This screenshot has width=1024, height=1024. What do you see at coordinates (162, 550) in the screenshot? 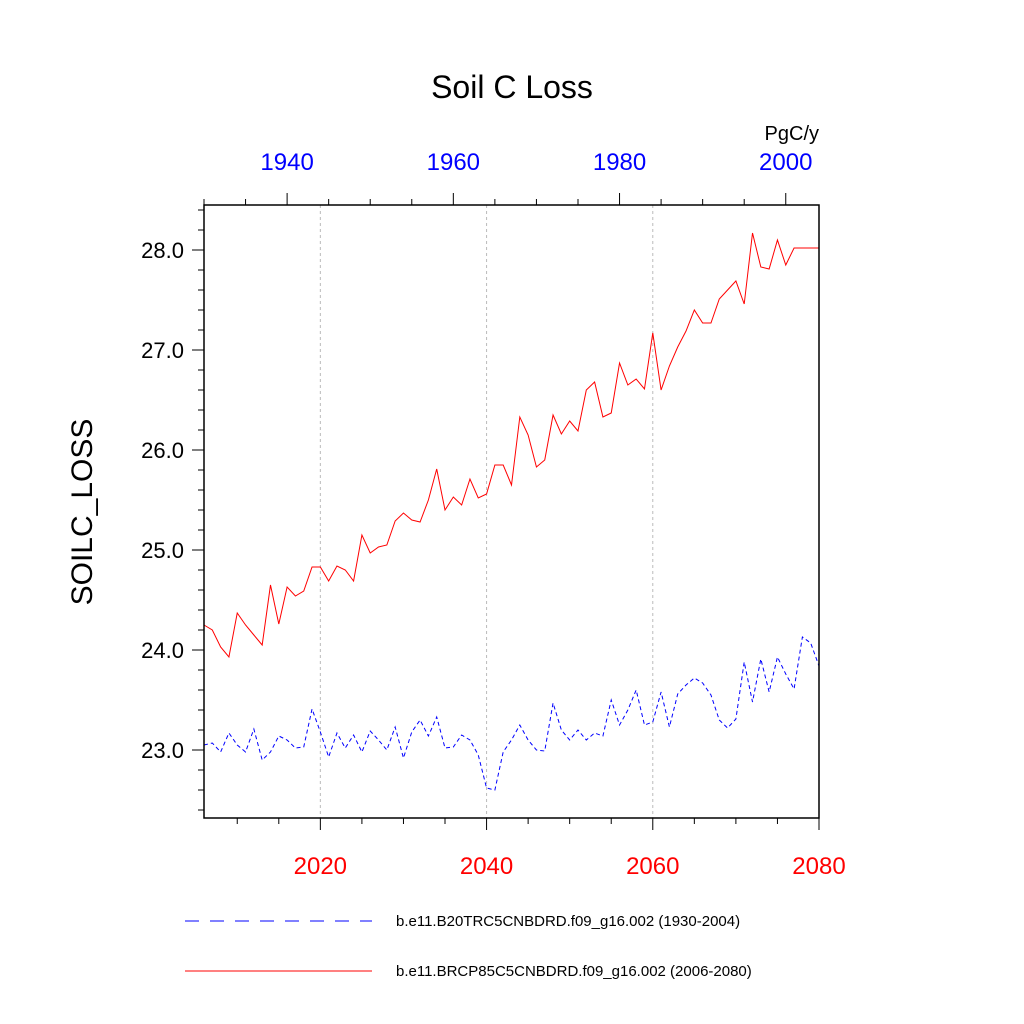
I see `y-tick-label: 25.0` at bounding box center [162, 550].